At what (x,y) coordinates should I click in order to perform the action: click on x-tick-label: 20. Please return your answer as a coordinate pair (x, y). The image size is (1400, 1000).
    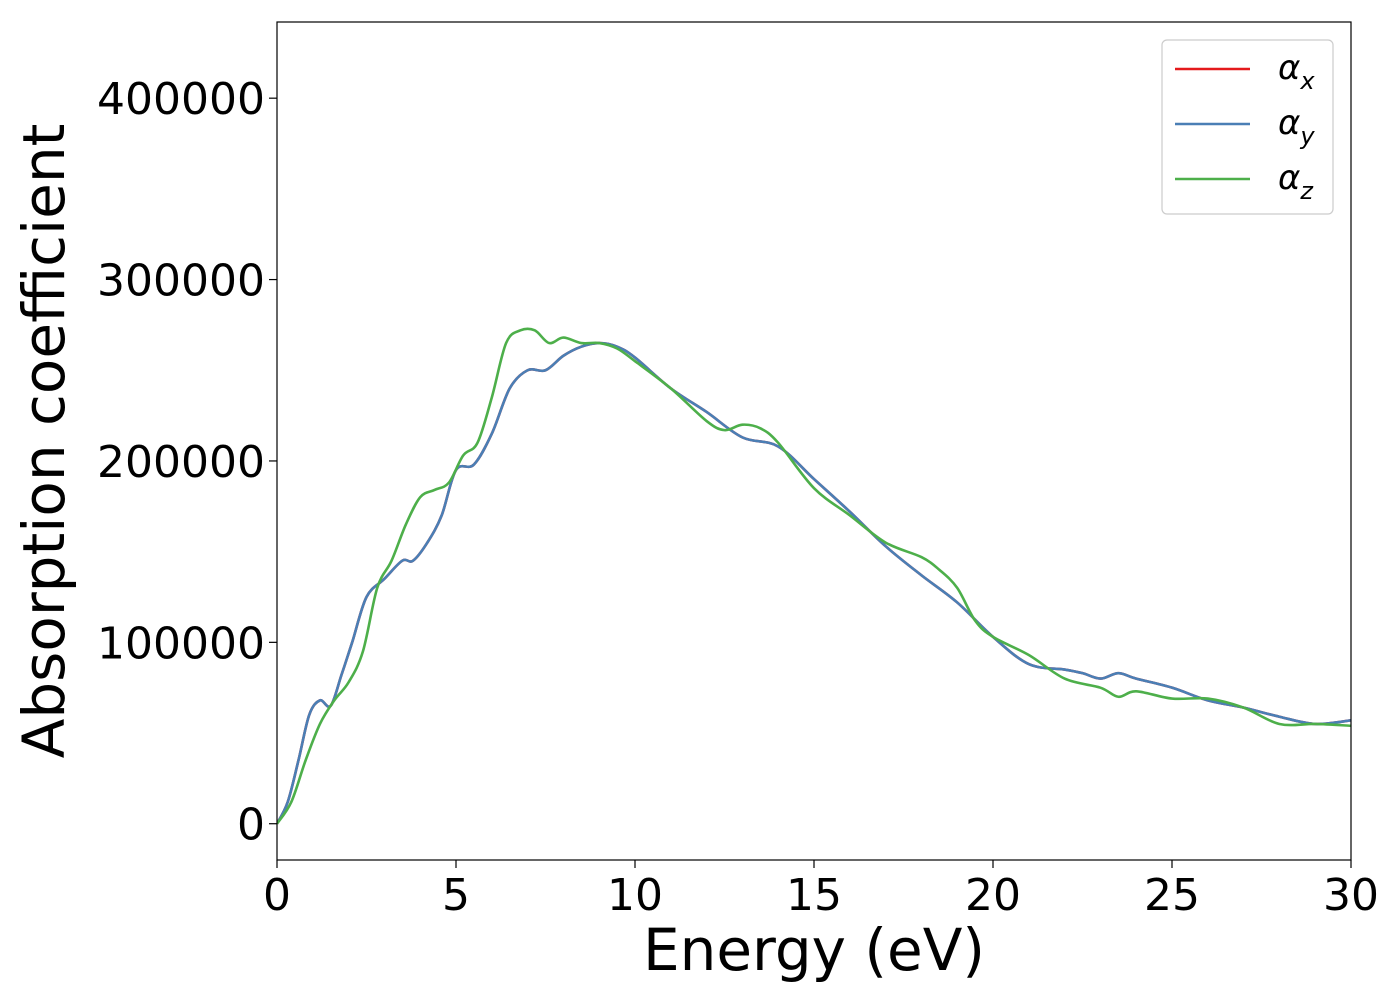
    Looking at the image, I should click on (993, 895).